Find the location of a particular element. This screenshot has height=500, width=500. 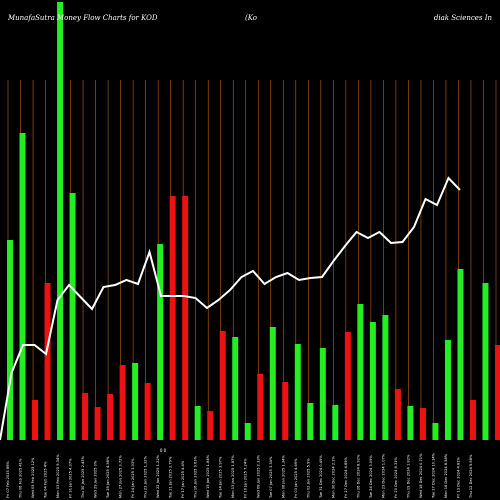

x-tick-label: Wed 08 Jan 2025 2.33% is located at coordinates (258, 476).